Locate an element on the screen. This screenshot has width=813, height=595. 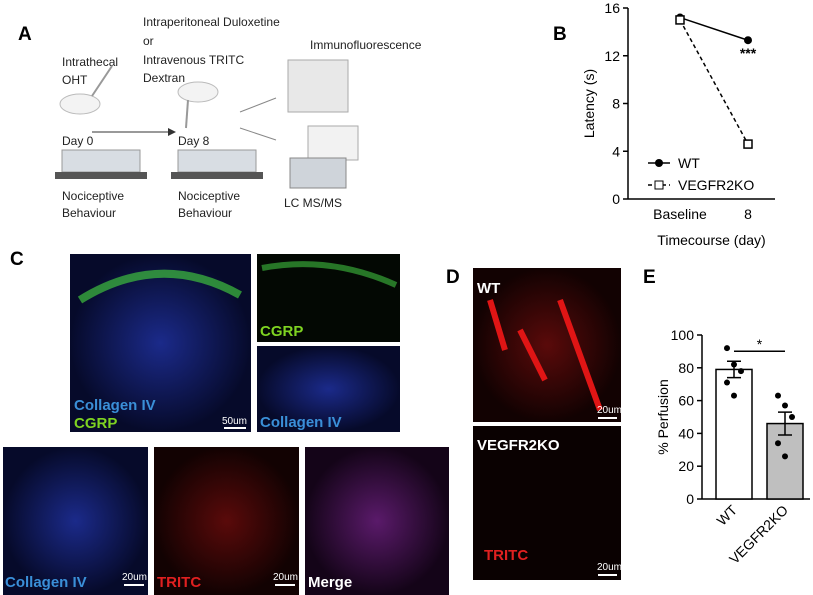
y-axis-label: % Perfusion is located at coordinates (663, 416).